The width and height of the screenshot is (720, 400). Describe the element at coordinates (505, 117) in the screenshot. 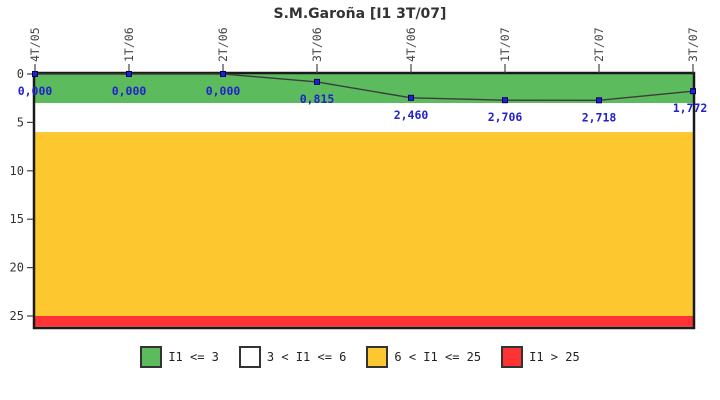

I see `value-label: 2,706` at that location.